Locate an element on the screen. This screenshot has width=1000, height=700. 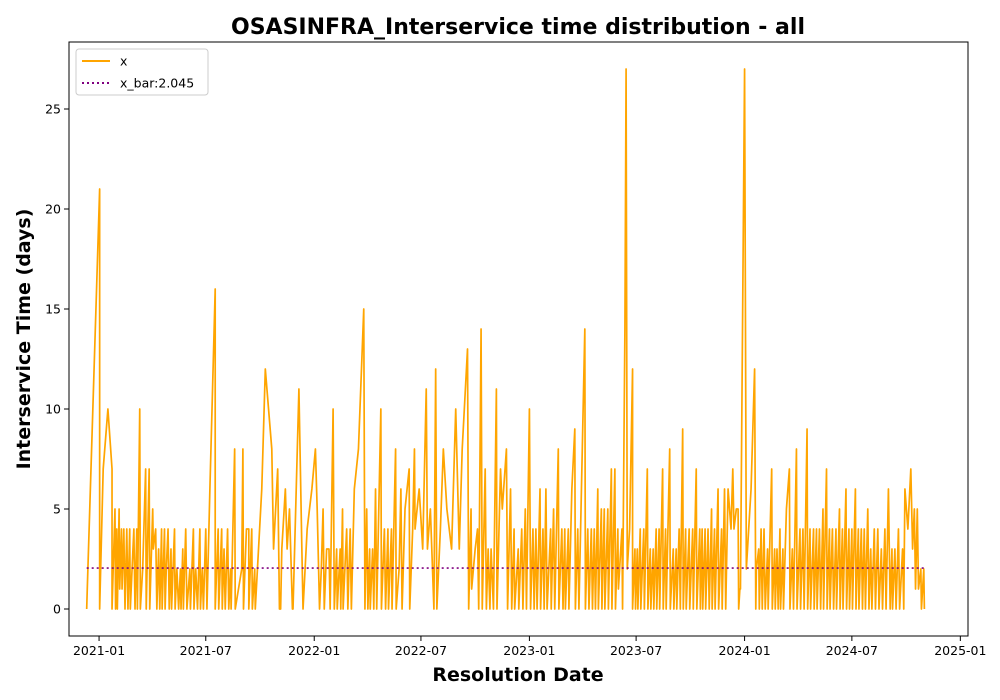
x-tick-label: 2025-01 is located at coordinates (960, 650).